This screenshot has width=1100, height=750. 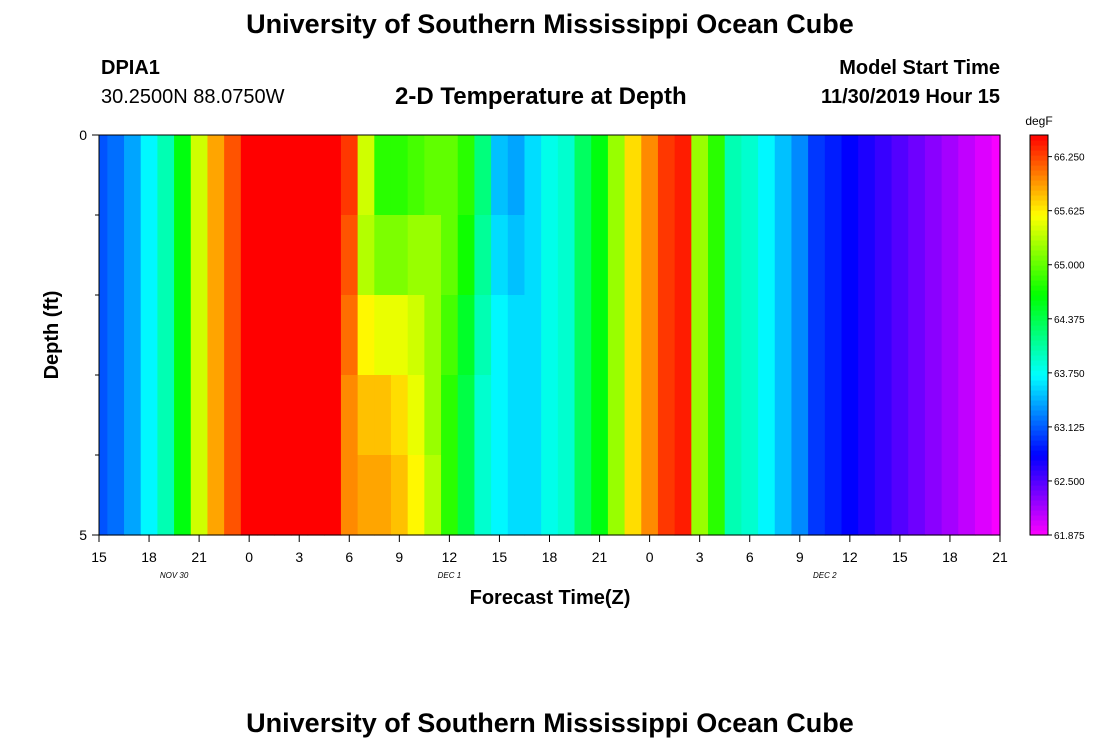 What do you see at coordinates (910, 97) in the screenshot?
I see `model-start-value: 11/30/2019 Hour 15` at bounding box center [910, 97].